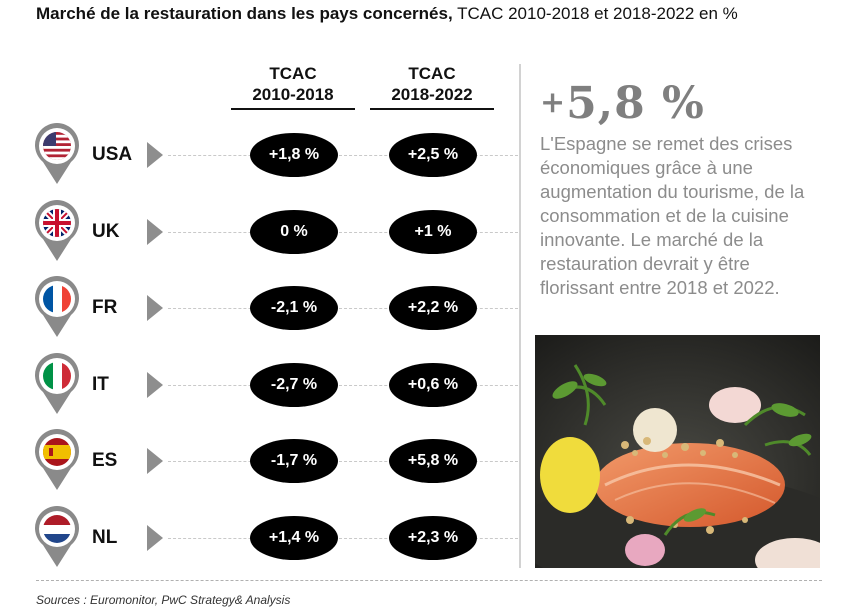  I want to click on column-header-2010-2018: TCAC 2010-2018, so click(293, 86).